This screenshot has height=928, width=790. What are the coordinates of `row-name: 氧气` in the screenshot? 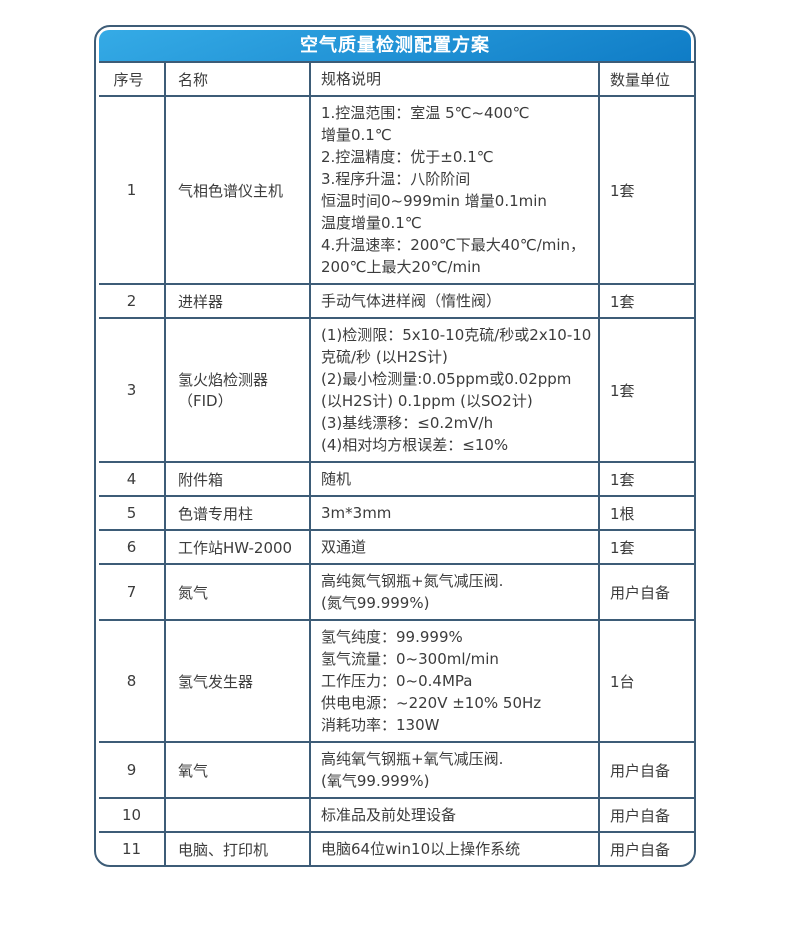 It's located at (237, 770).